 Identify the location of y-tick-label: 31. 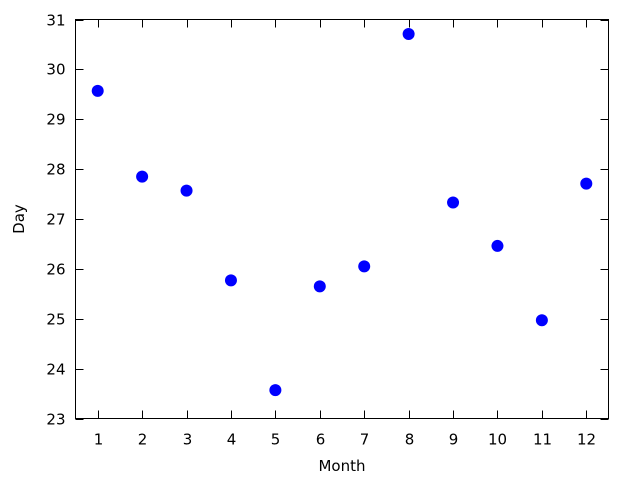
(55, 21).